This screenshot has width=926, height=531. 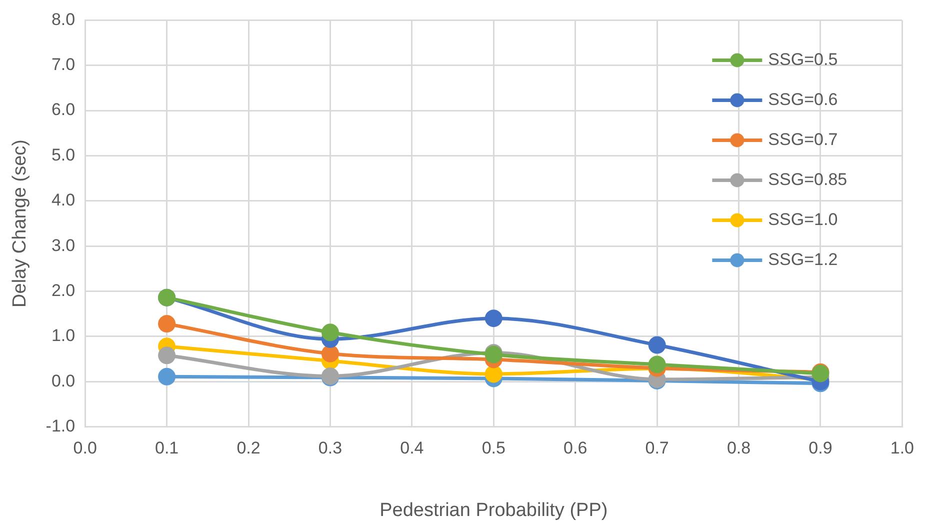 What do you see at coordinates (248, 448) in the screenshot?
I see `x-tick-label: 0.2` at bounding box center [248, 448].